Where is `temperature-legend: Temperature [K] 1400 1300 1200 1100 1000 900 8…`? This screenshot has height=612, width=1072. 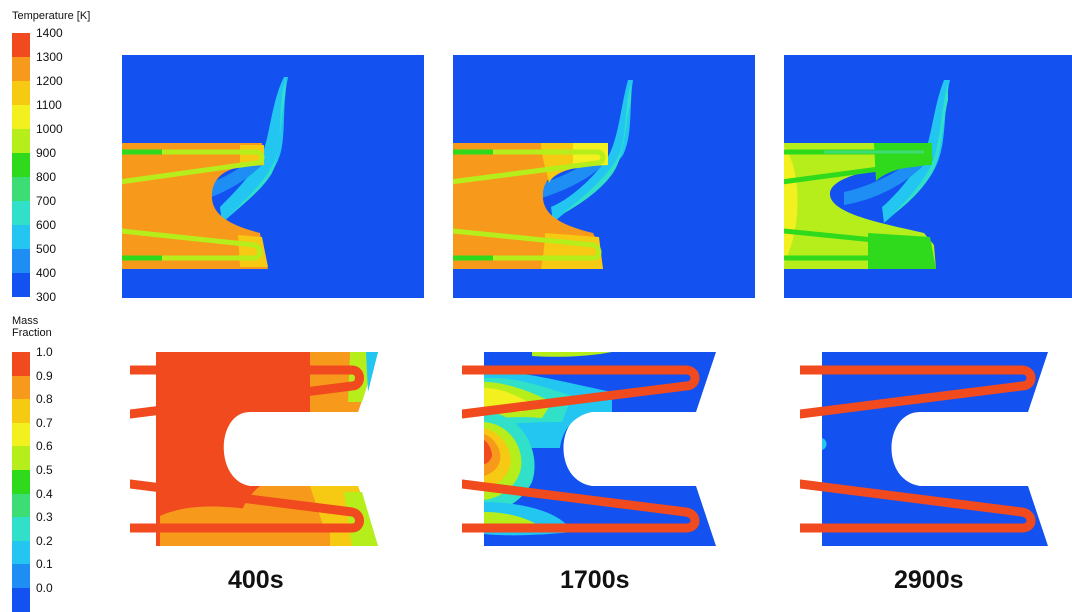
temperature-legend: Temperature [K] 1400 1300 1200 1100 1000 900 8… is located at coordinates (55, 152).